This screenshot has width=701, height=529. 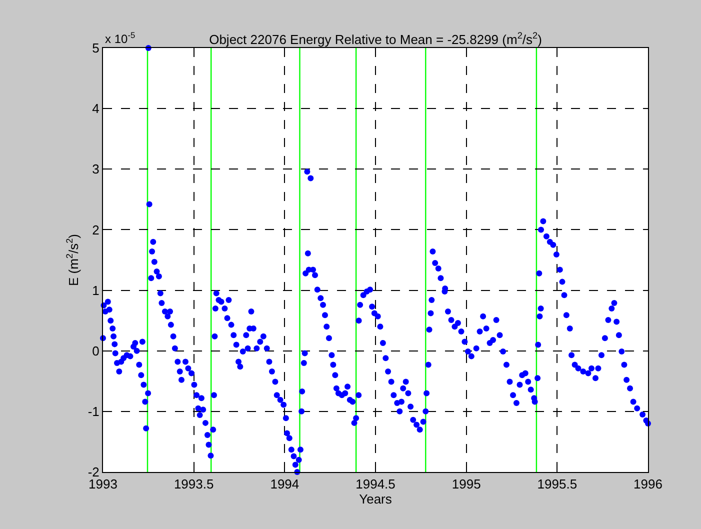 What do you see at coordinates (96, 230) in the screenshot?
I see `y-tick-label: 2` at bounding box center [96, 230].